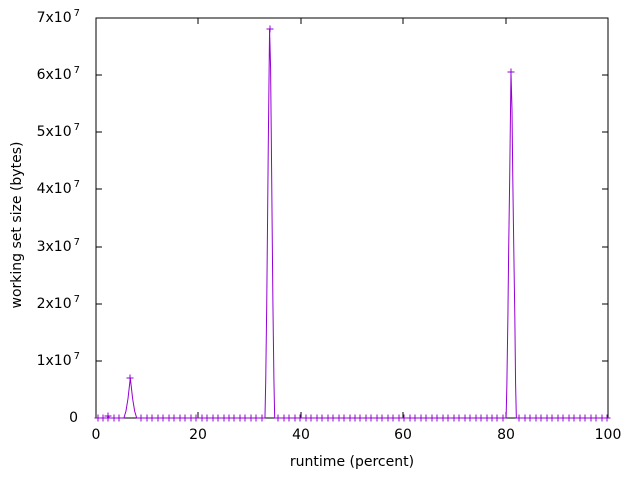 The height and width of the screenshot is (480, 640). Describe the element at coordinates (58, 74) in the screenshot. I see `y-tick-label: 6x10 7` at that location.